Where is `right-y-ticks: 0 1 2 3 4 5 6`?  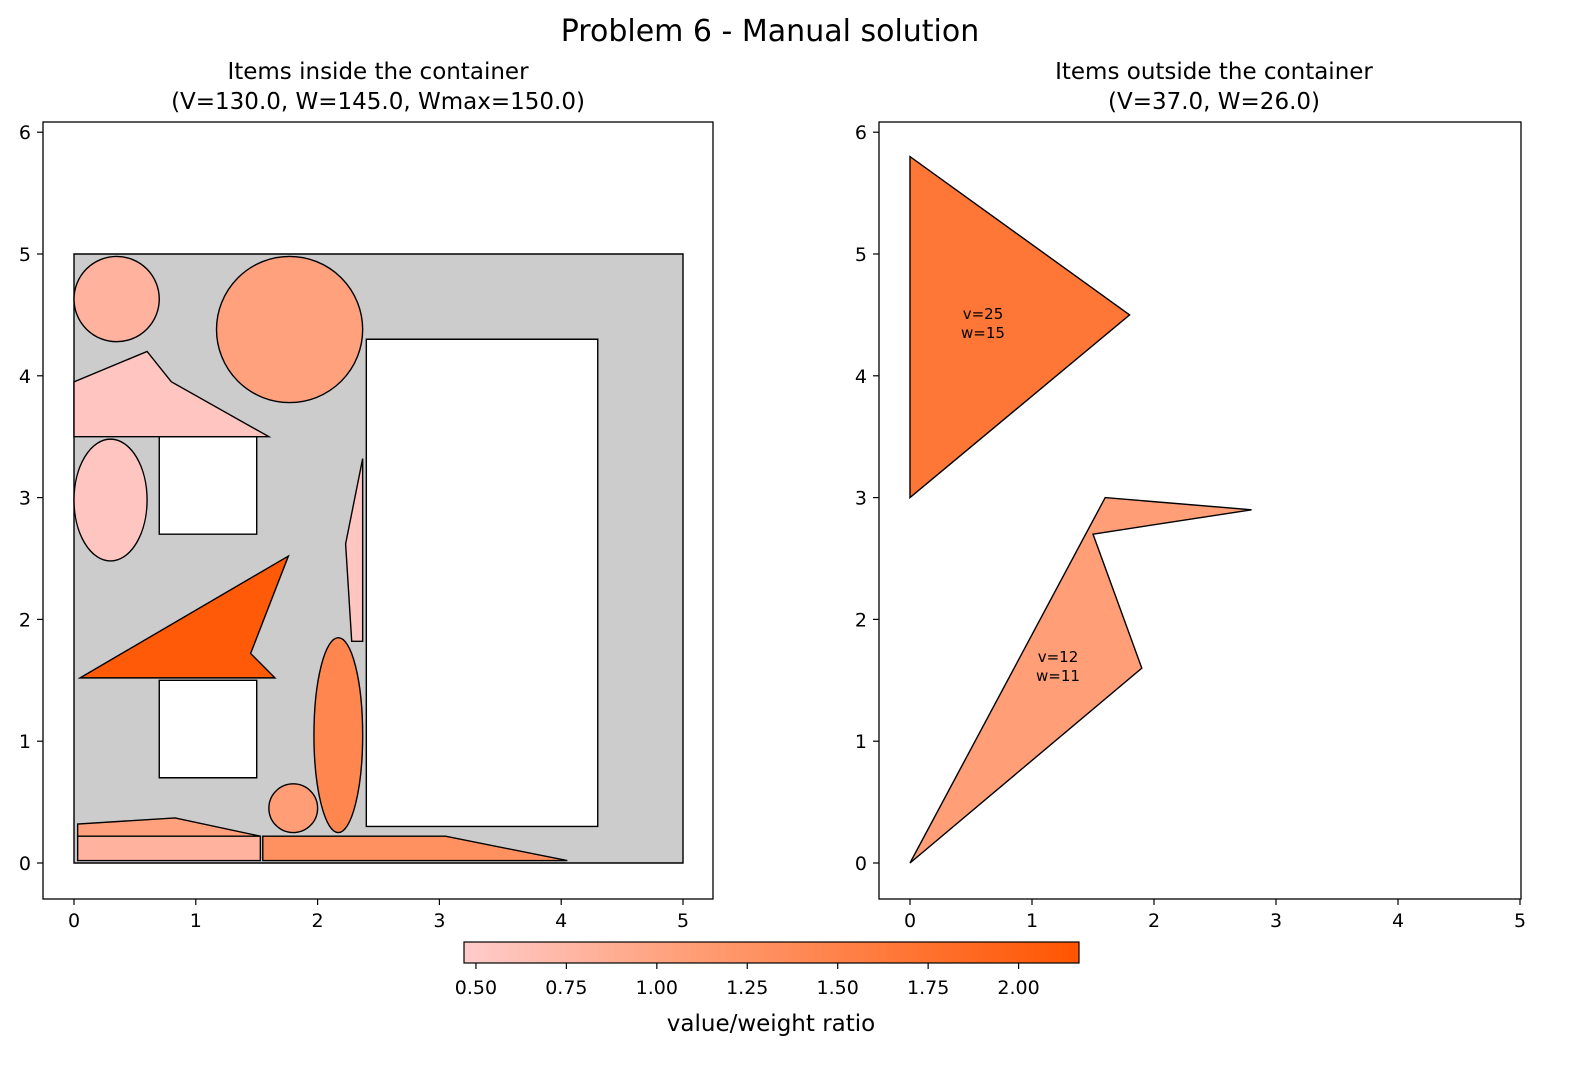 right-y-ticks: 0 1 2 3 4 5 6 is located at coordinates (867, 498).